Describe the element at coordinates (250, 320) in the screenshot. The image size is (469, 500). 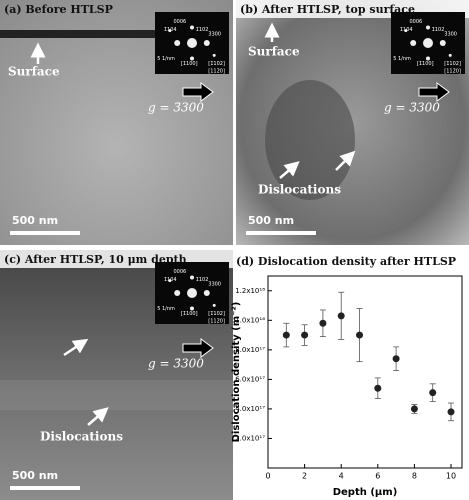
I see `y-tick-label: 1.0x10¹⁸` at that location.